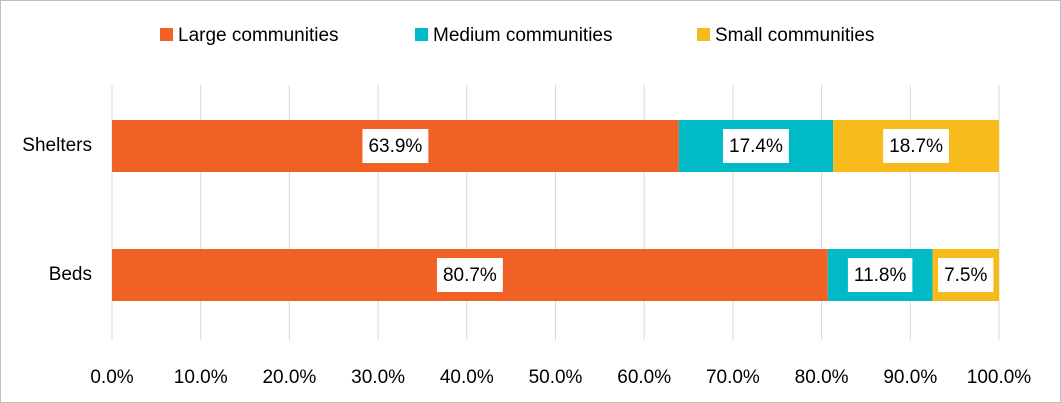  What do you see at coordinates (289, 377) in the screenshot?
I see `x-tick-label: 20.0%` at bounding box center [289, 377].